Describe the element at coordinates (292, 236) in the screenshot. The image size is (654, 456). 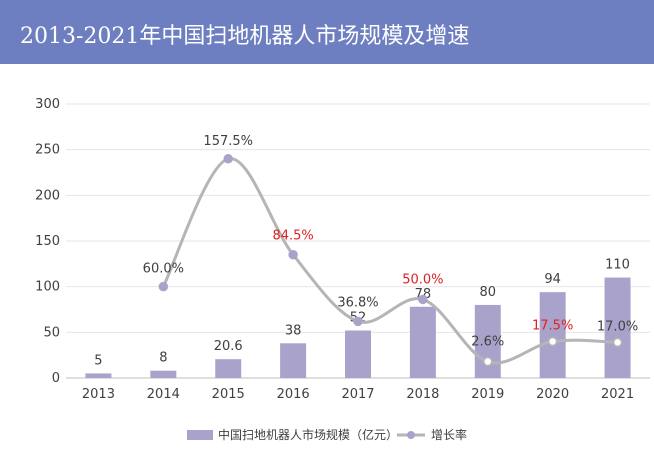
I see `growth-rate-label: 84.5%` at that location.